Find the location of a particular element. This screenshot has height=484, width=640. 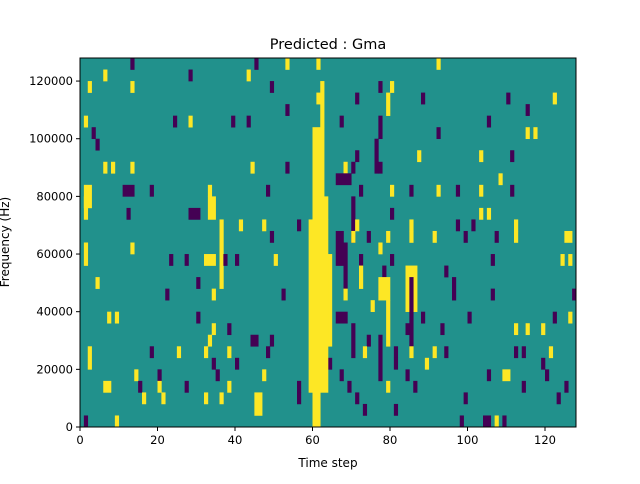

y-tick-label: 100000 is located at coordinates (51, 139).